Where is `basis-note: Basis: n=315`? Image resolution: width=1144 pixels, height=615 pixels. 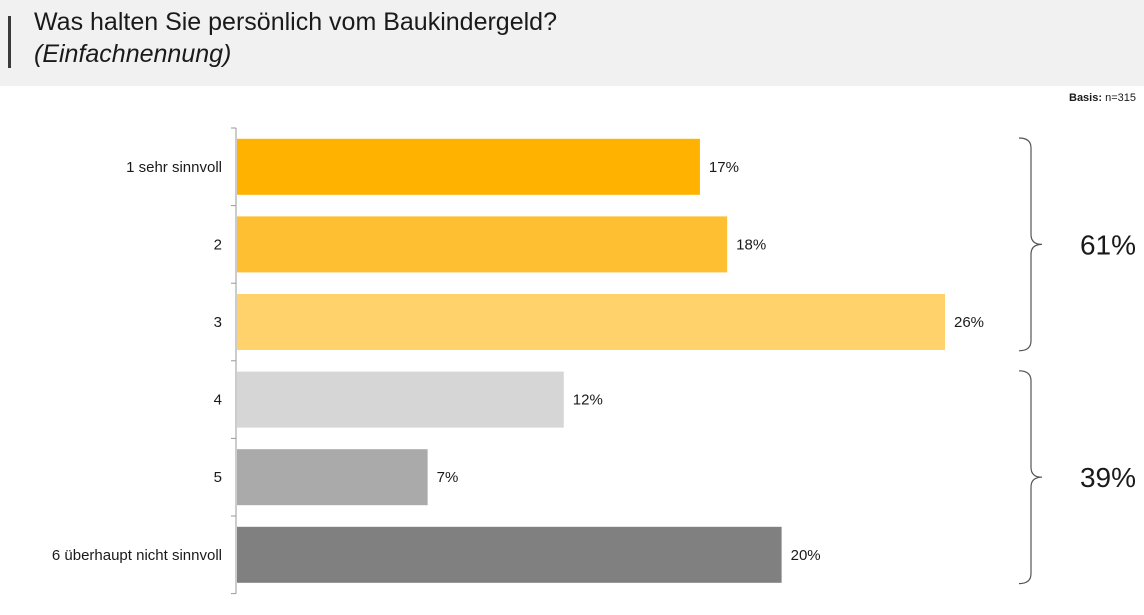 basis-note: Basis: n=315 is located at coordinates (1102, 98).